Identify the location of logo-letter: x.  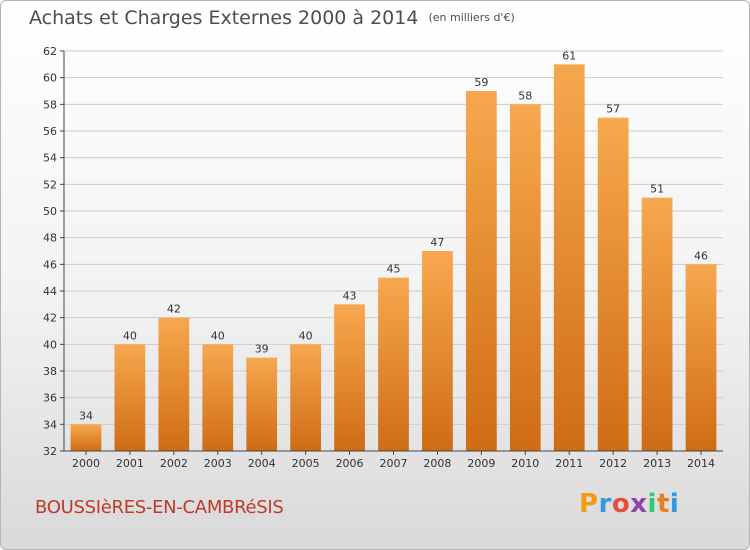
(639, 504).